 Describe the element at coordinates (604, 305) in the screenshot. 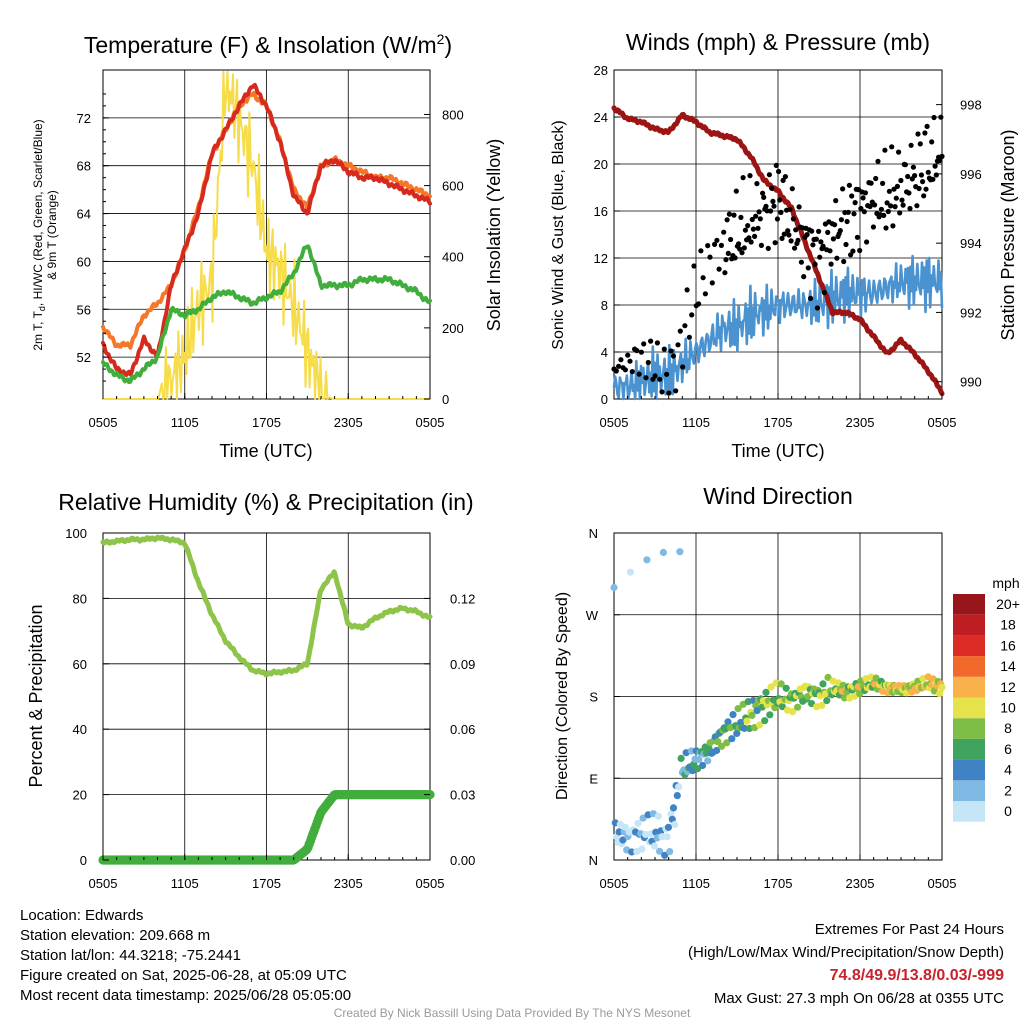

I see `y-tick-label: 8` at that location.